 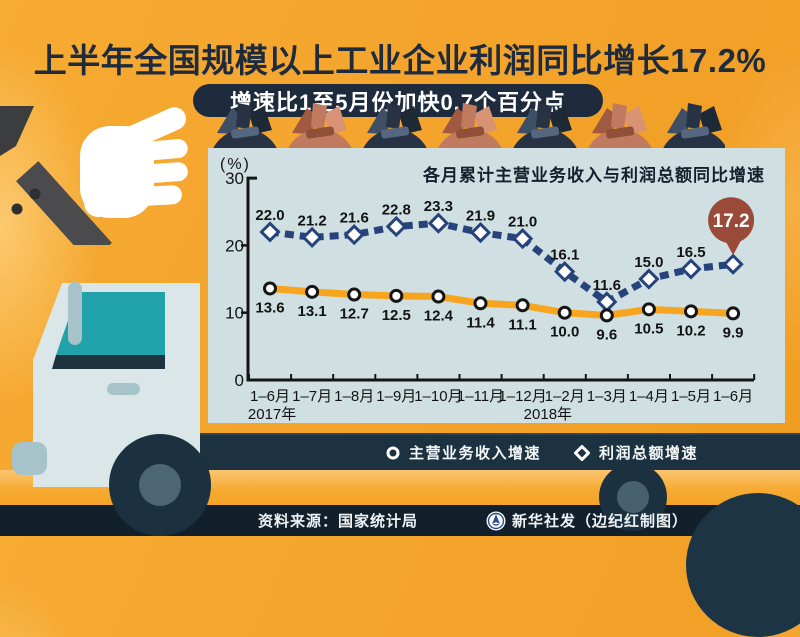 I want to click on svg-text: 30, so click(x=234, y=178).